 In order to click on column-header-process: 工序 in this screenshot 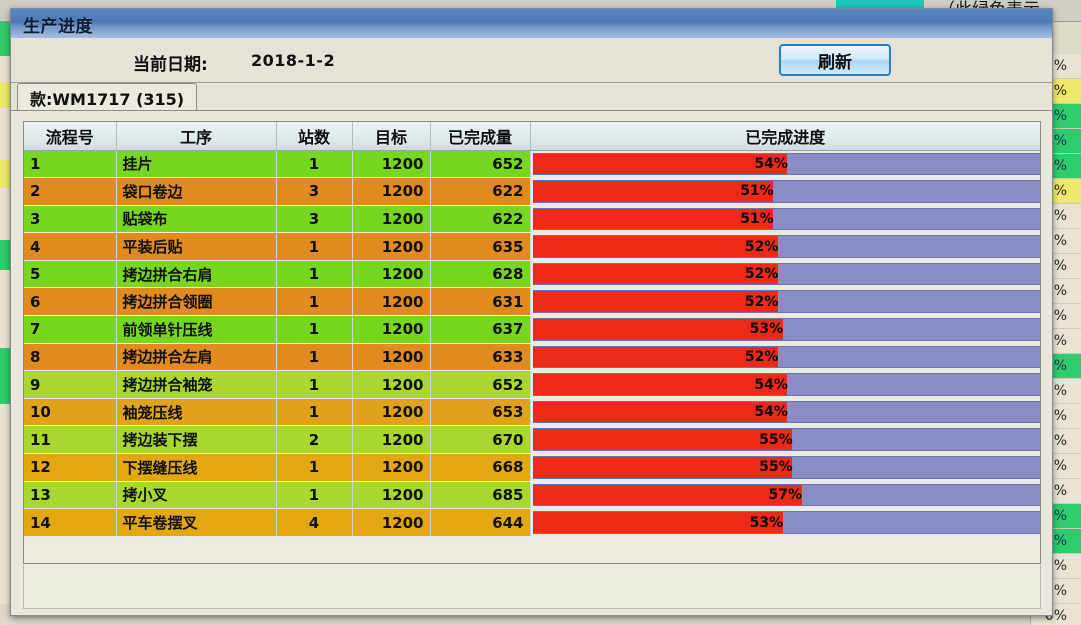, I will do `click(196, 136)`.